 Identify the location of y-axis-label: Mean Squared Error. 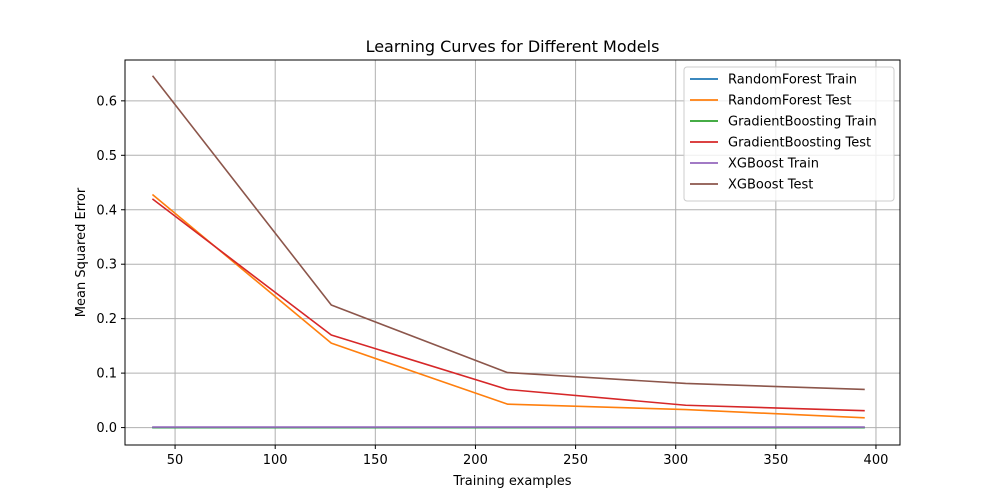
(81, 252).